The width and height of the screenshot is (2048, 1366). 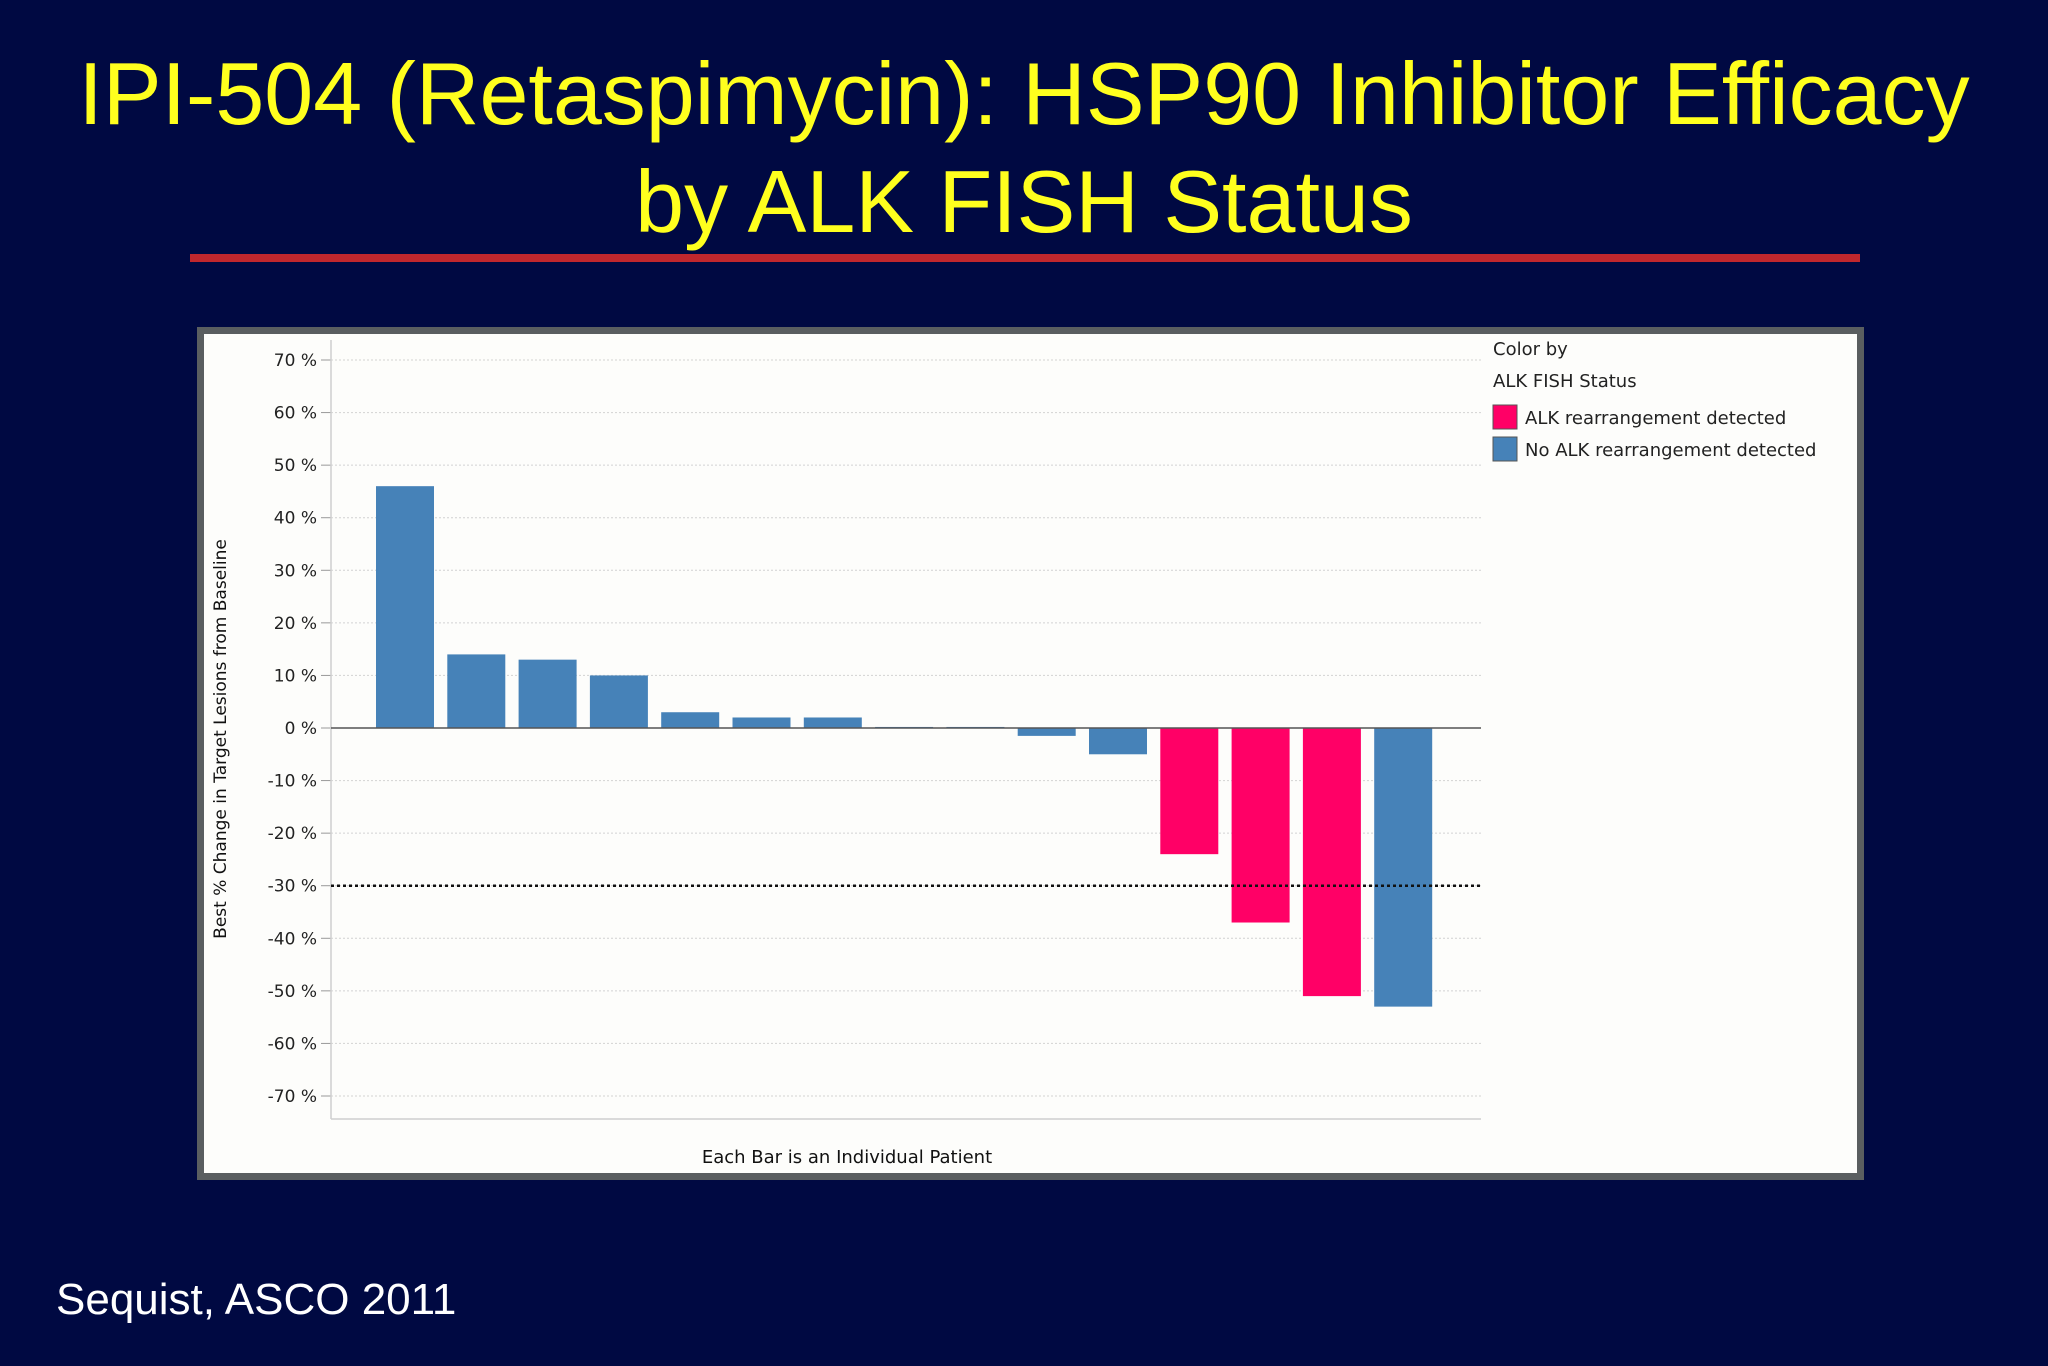 I want to click on y-tick-label: 30 %, so click(x=295, y=571).